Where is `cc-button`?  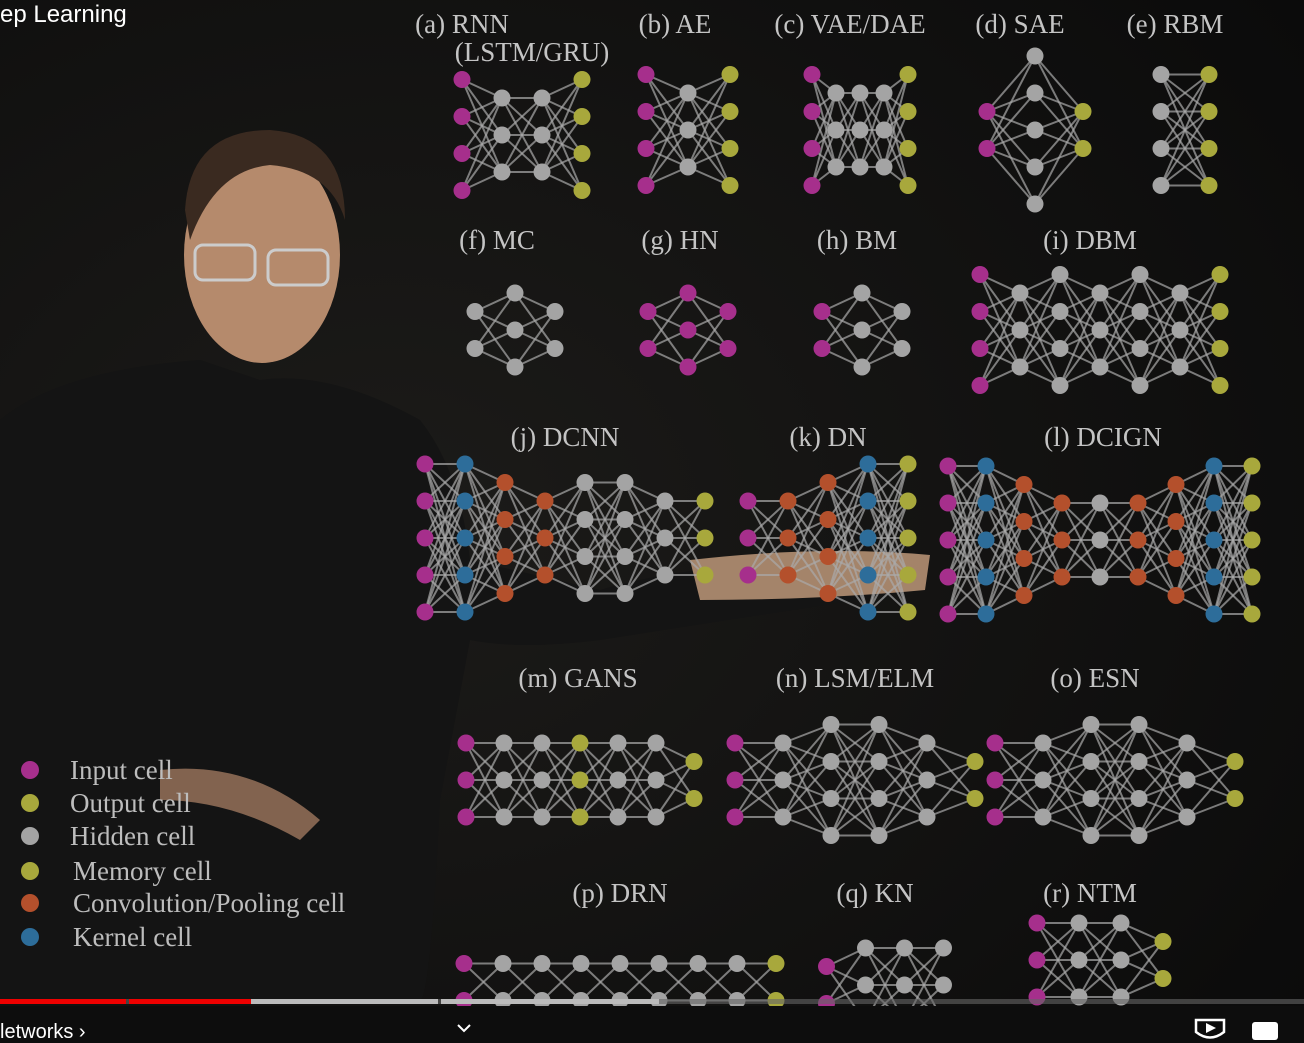 cc-button is located at coordinates (1265, 1031).